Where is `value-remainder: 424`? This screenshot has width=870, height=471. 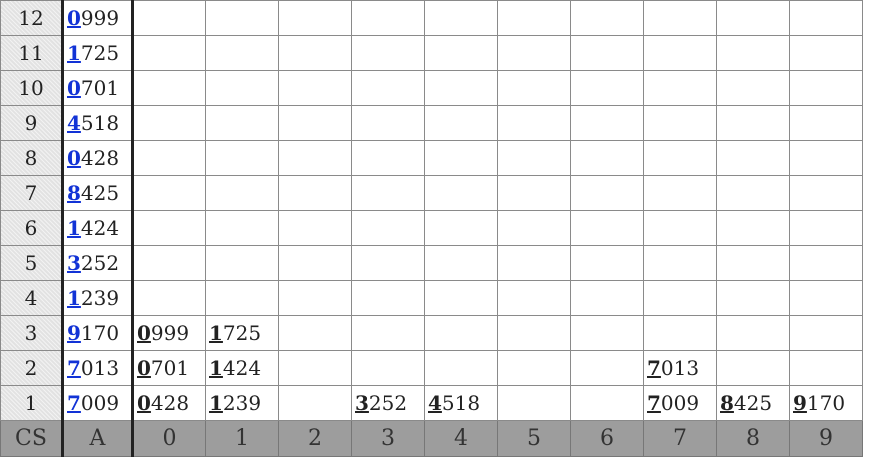
value-remainder: 424 is located at coordinates (100, 228).